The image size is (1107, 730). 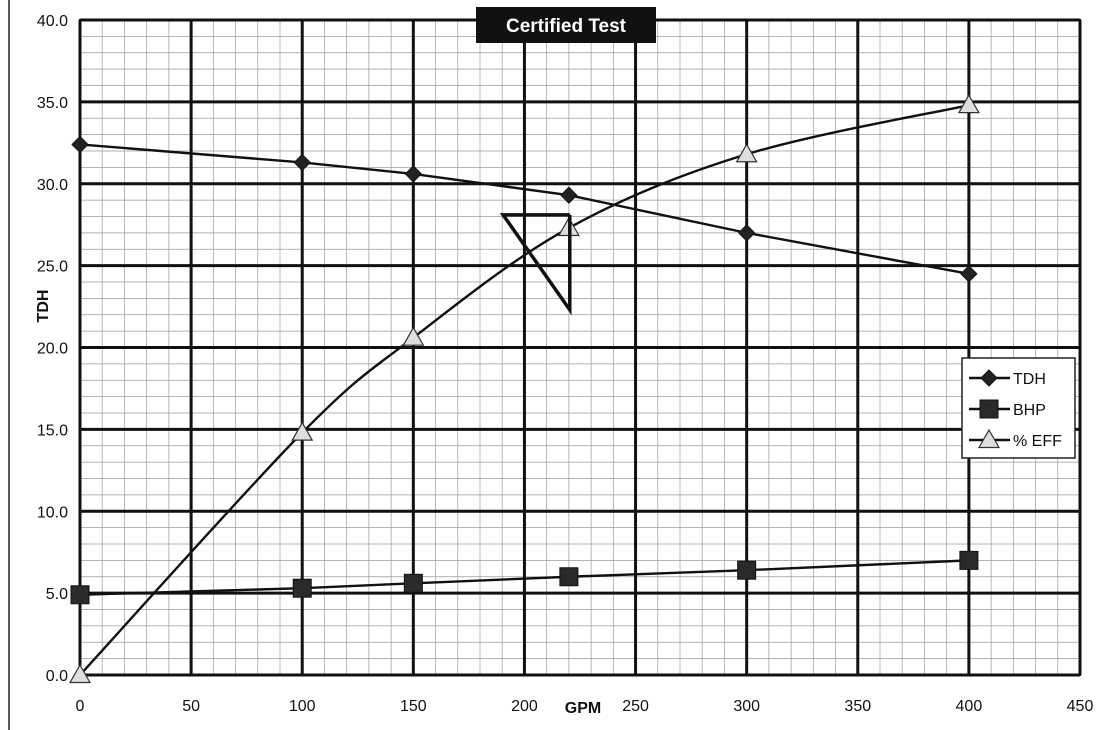 I want to click on x-tick-label: 450, so click(x=1080, y=706).